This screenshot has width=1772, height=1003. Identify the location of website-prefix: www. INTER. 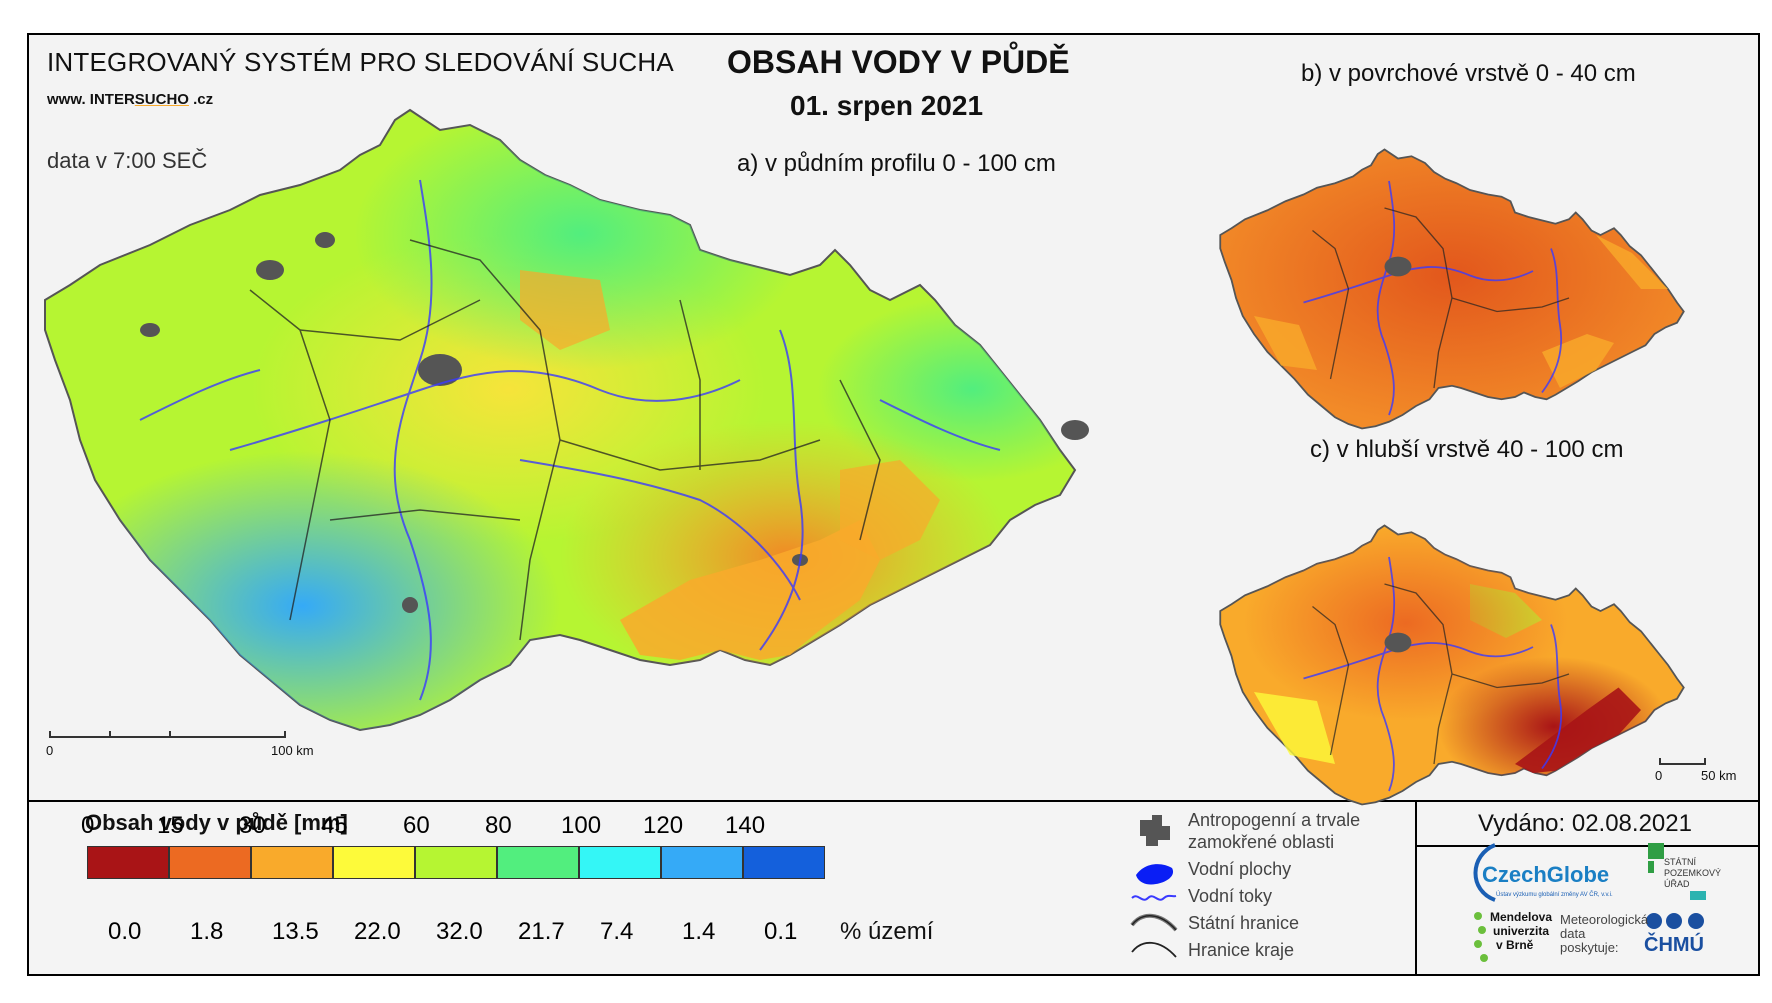
(91, 99).